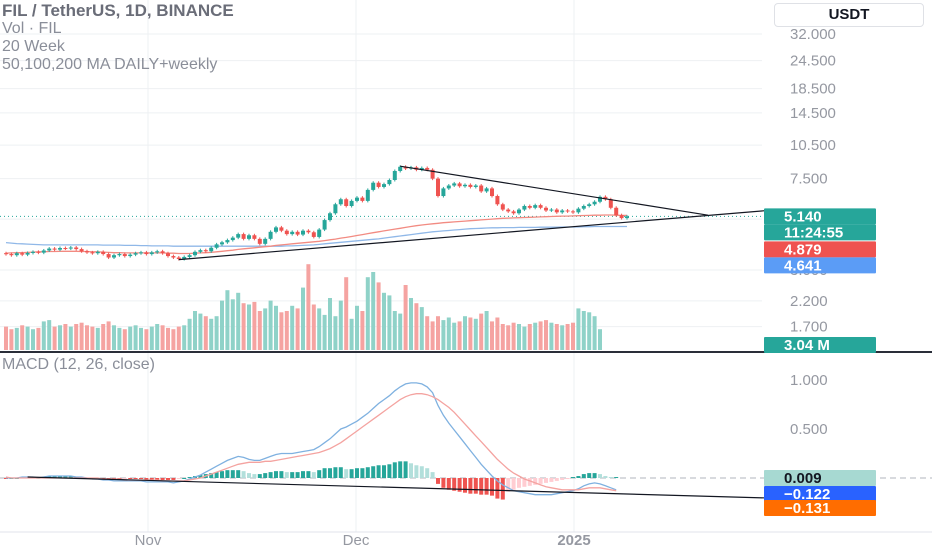 The width and height of the screenshot is (932, 550). What do you see at coordinates (408, 488) in the screenshot?
I see `macd-trendline` at bounding box center [408, 488].